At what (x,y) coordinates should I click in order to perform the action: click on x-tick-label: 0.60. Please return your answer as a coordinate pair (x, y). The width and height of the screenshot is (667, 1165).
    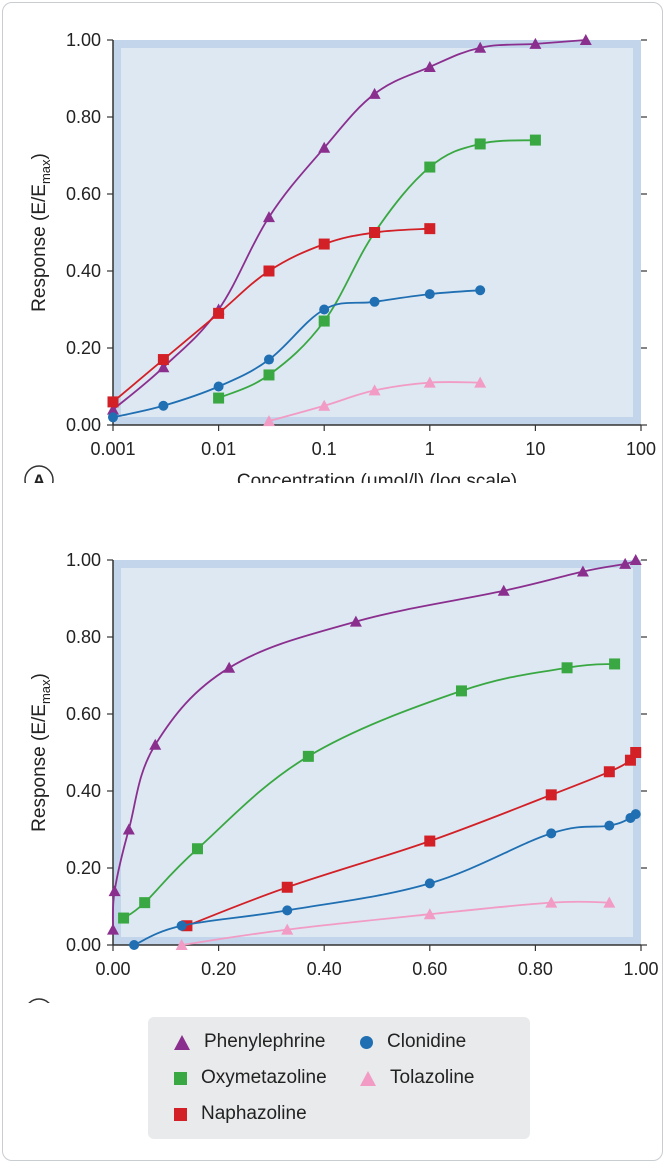
    Looking at the image, I should click on (429, 969).